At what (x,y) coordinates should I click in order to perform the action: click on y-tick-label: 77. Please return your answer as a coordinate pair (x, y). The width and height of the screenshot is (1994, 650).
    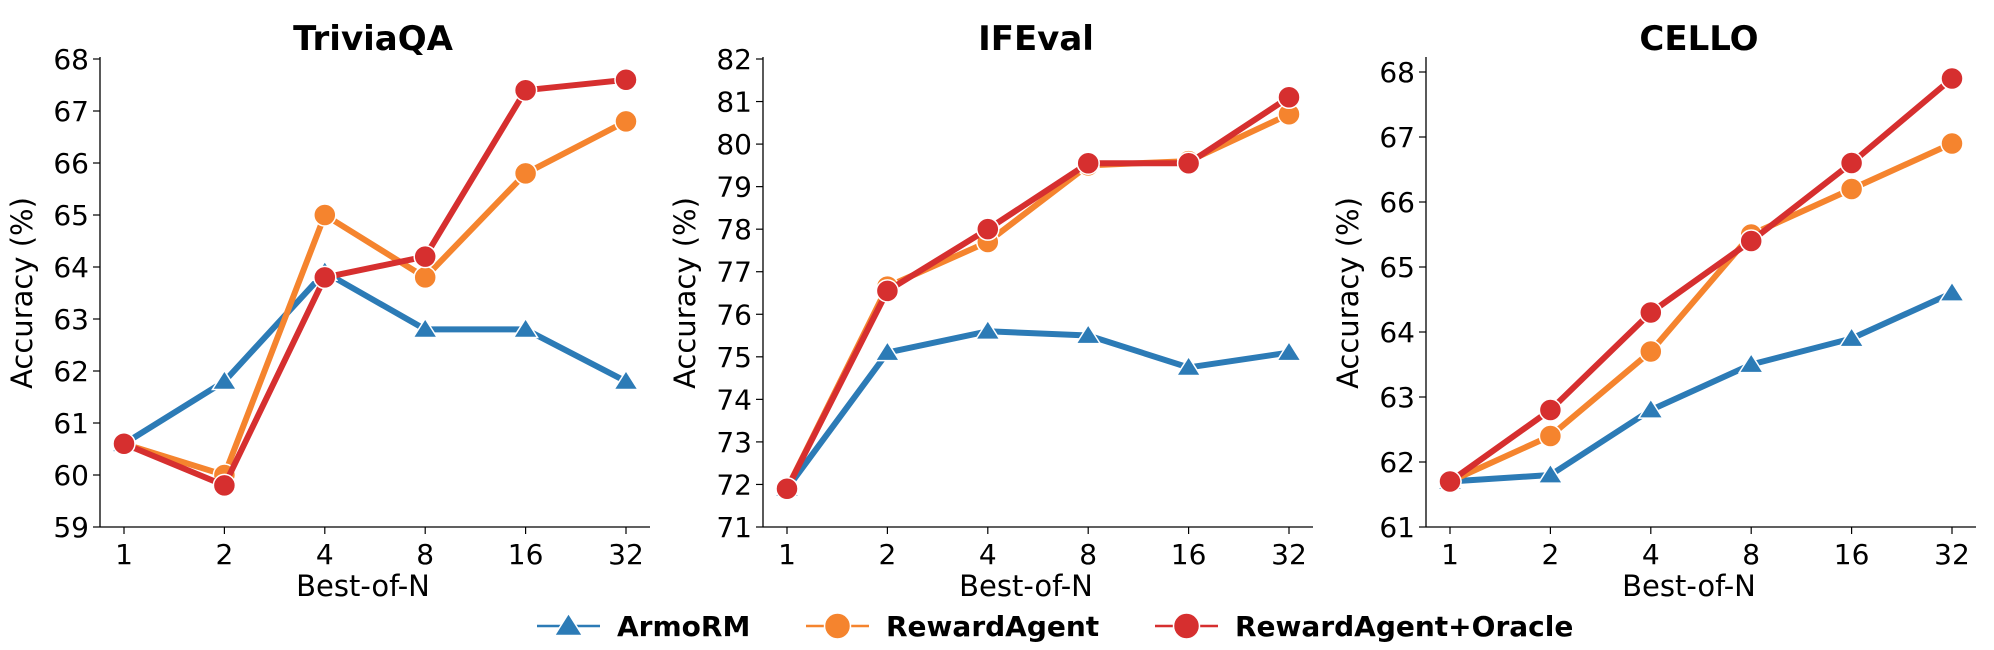
    Looking at the image, I should click on (734, 272).